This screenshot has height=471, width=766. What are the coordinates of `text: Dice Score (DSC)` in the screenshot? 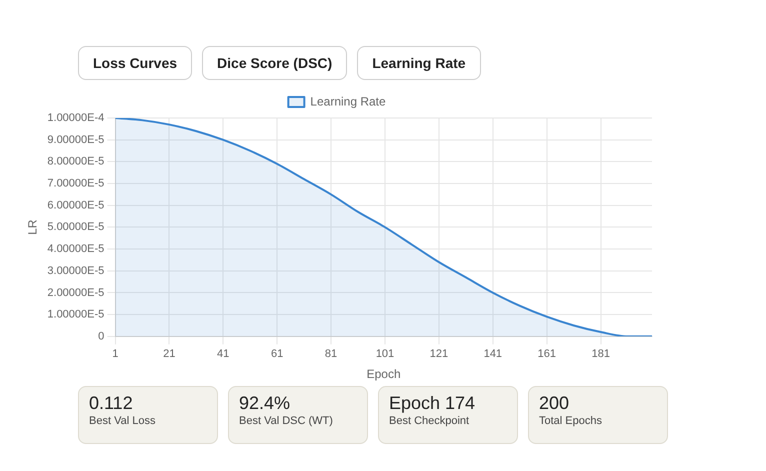 It's located at (275, 63).